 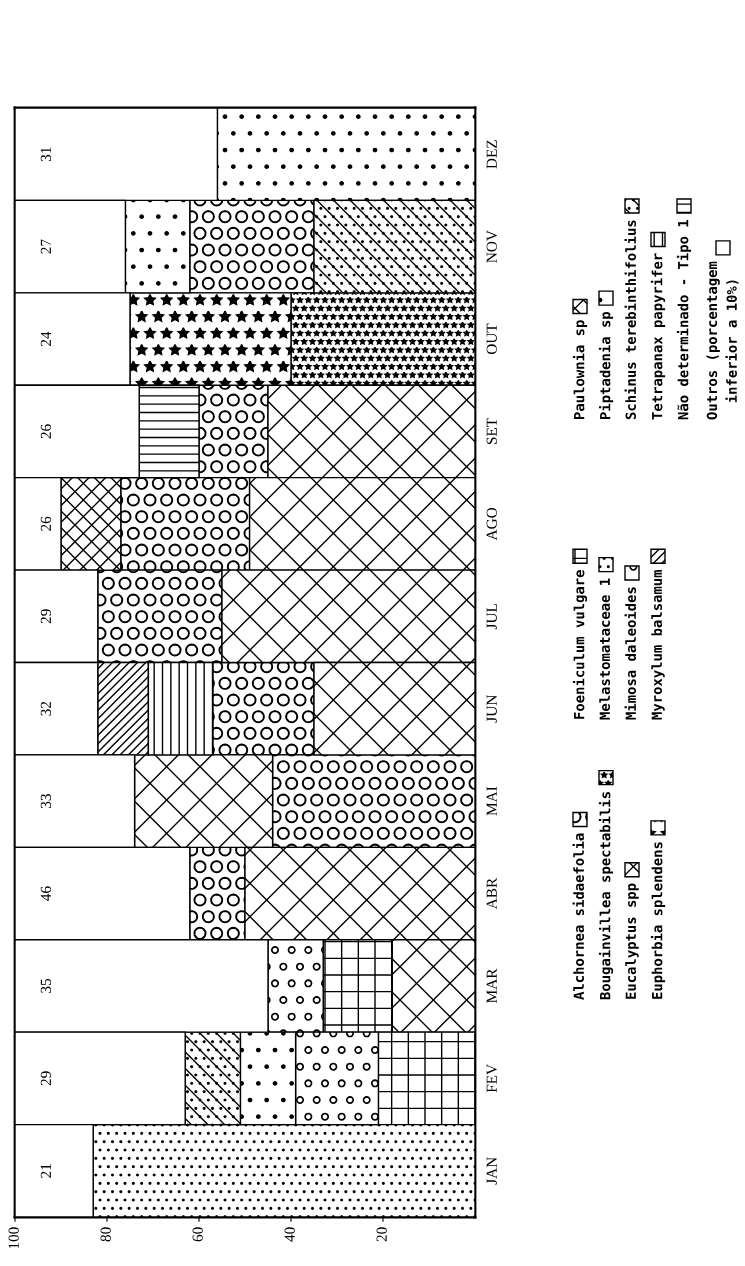 I want to click on legend-label: Euphorbia splendens, so click(x=658, y=920).